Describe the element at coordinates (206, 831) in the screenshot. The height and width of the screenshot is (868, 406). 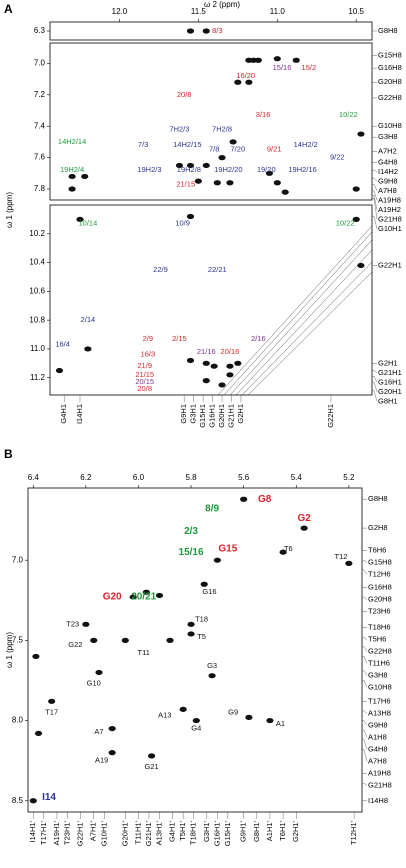
I see `peak-assignment: G3H1'` at that location.